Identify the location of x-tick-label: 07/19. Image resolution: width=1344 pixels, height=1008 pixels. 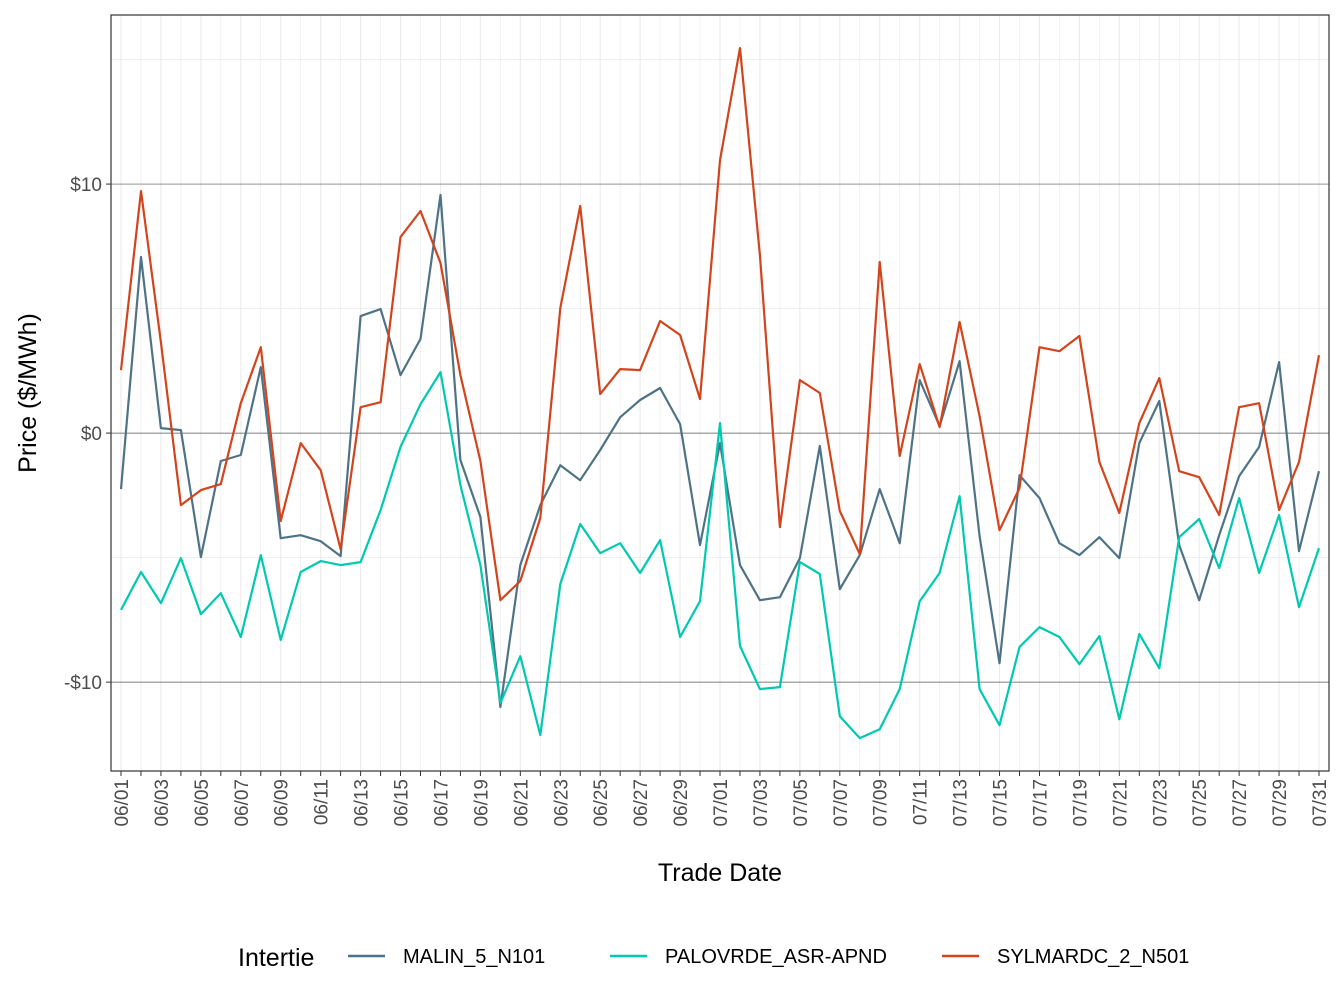
(1080, 803).